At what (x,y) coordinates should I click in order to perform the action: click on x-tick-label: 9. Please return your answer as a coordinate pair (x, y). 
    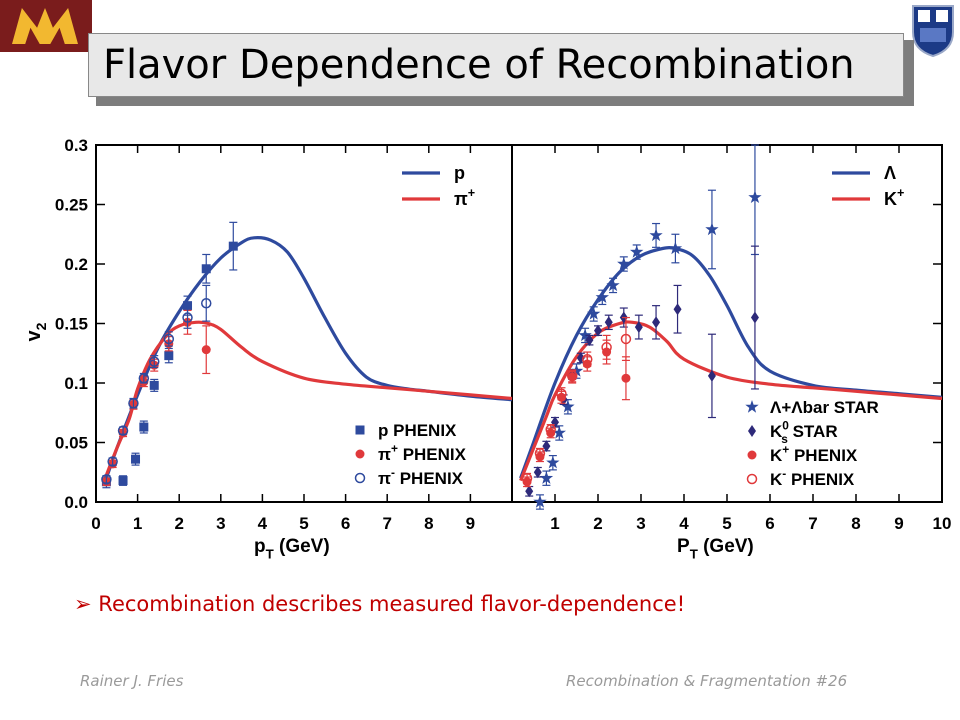
    Looking at the image, I should click on (898, 523).